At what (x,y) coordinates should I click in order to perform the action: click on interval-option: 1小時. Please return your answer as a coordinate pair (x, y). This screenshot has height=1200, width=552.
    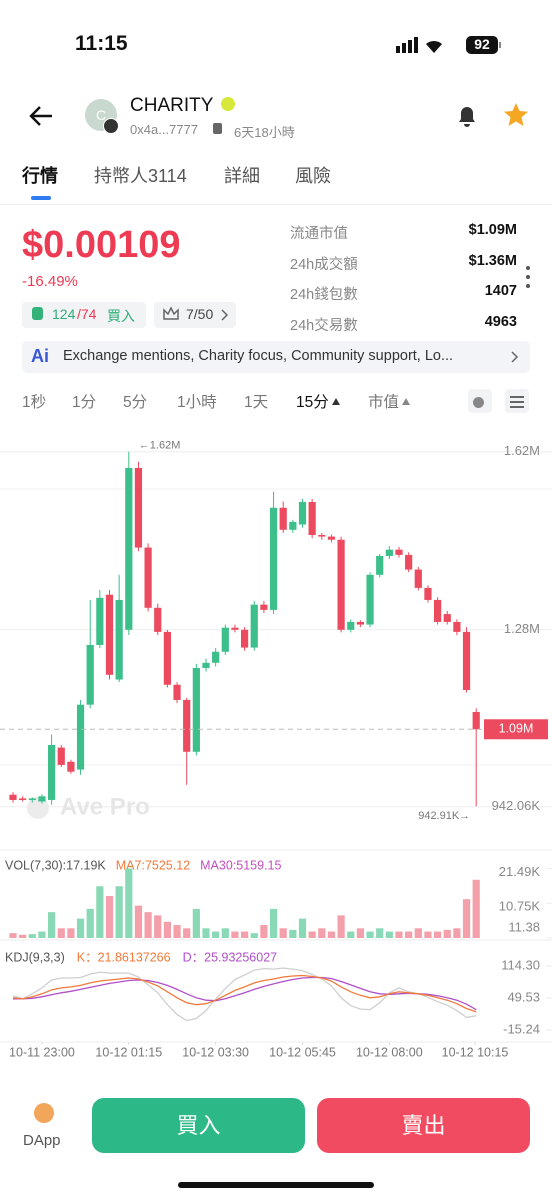
    Looking at the image, I should click on (197, 402).